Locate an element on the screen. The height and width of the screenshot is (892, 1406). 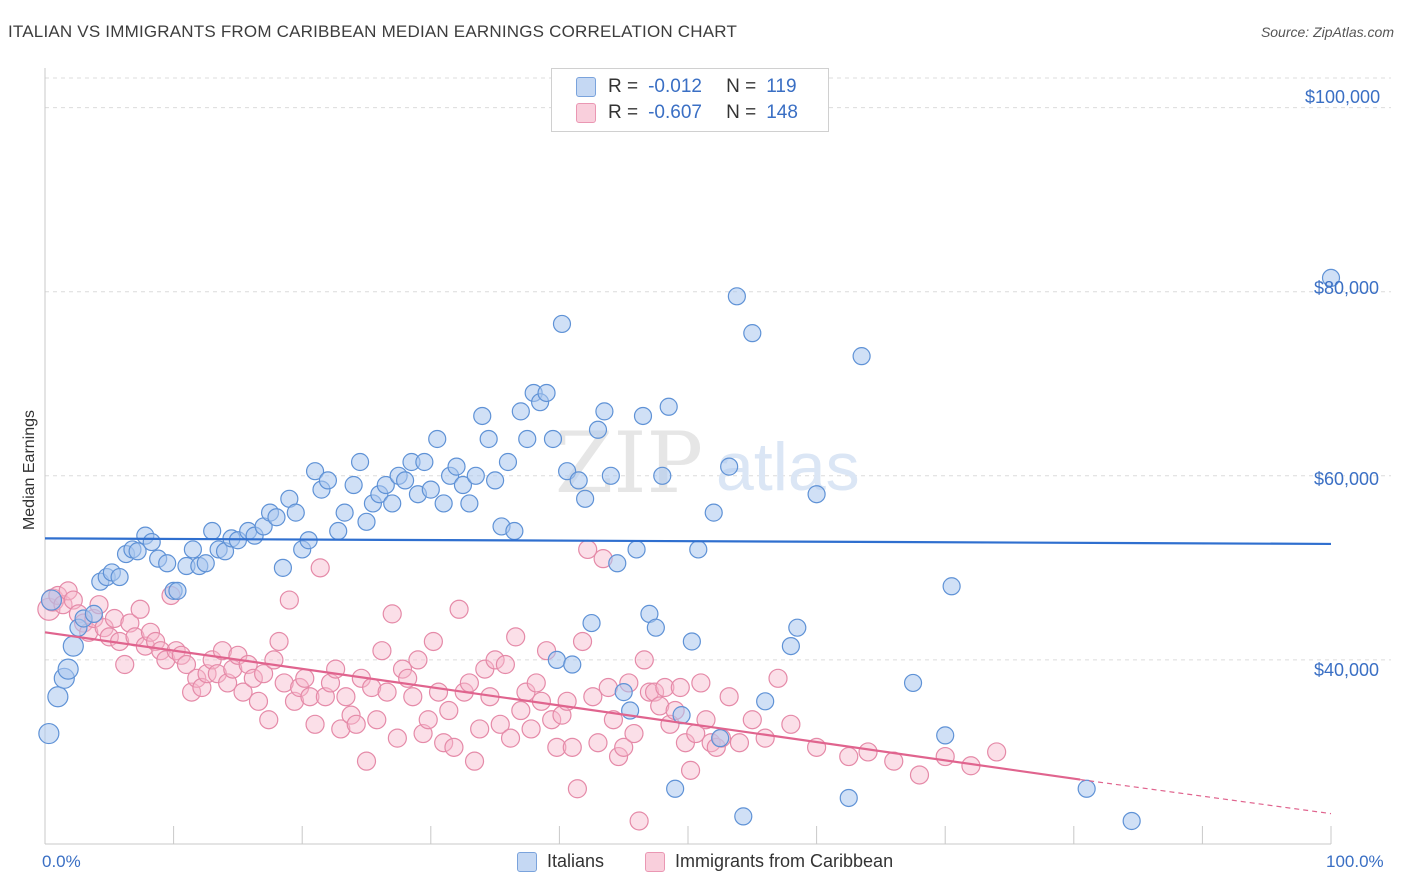
bottom-legend-swatch-italians is located at coordinates (527, 861).